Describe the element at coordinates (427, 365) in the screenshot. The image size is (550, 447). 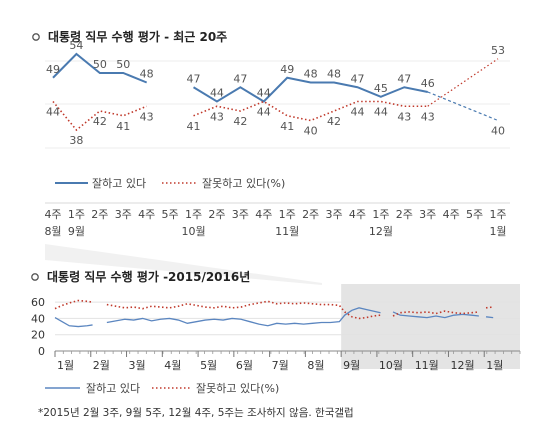
I see `bottom-month-label: 11월` at that location.